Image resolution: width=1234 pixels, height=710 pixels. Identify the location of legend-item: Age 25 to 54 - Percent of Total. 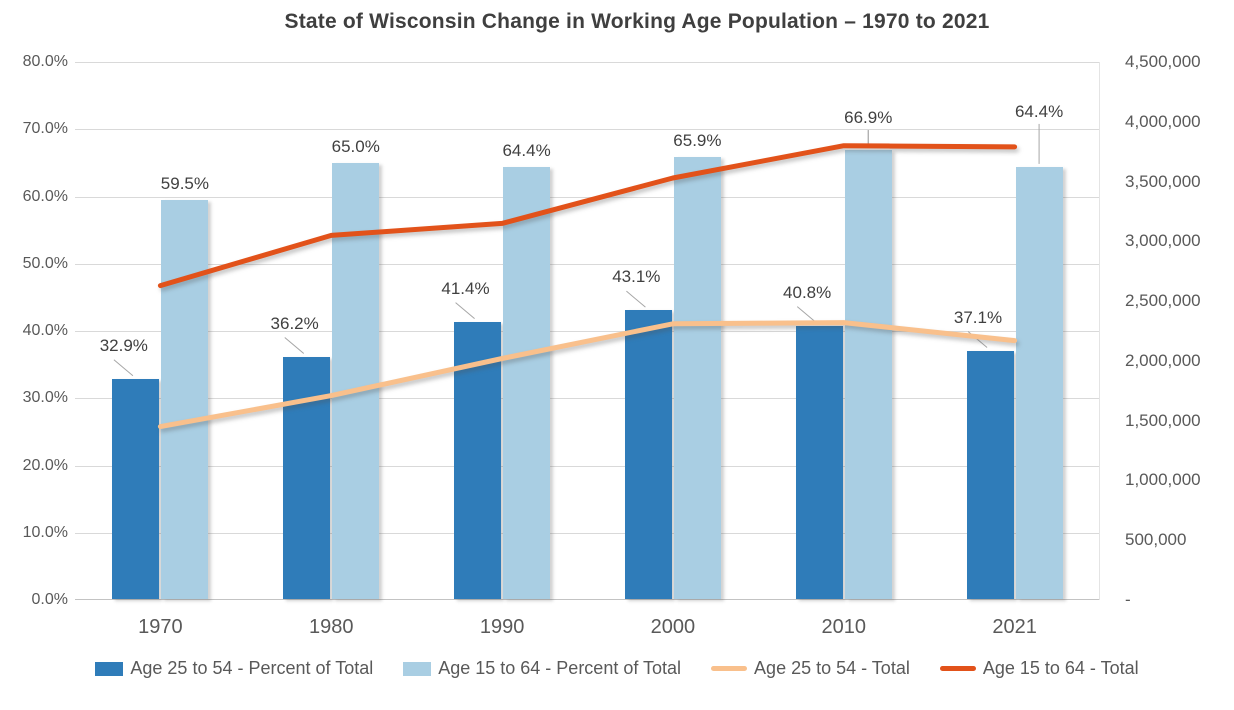
(234, 668).